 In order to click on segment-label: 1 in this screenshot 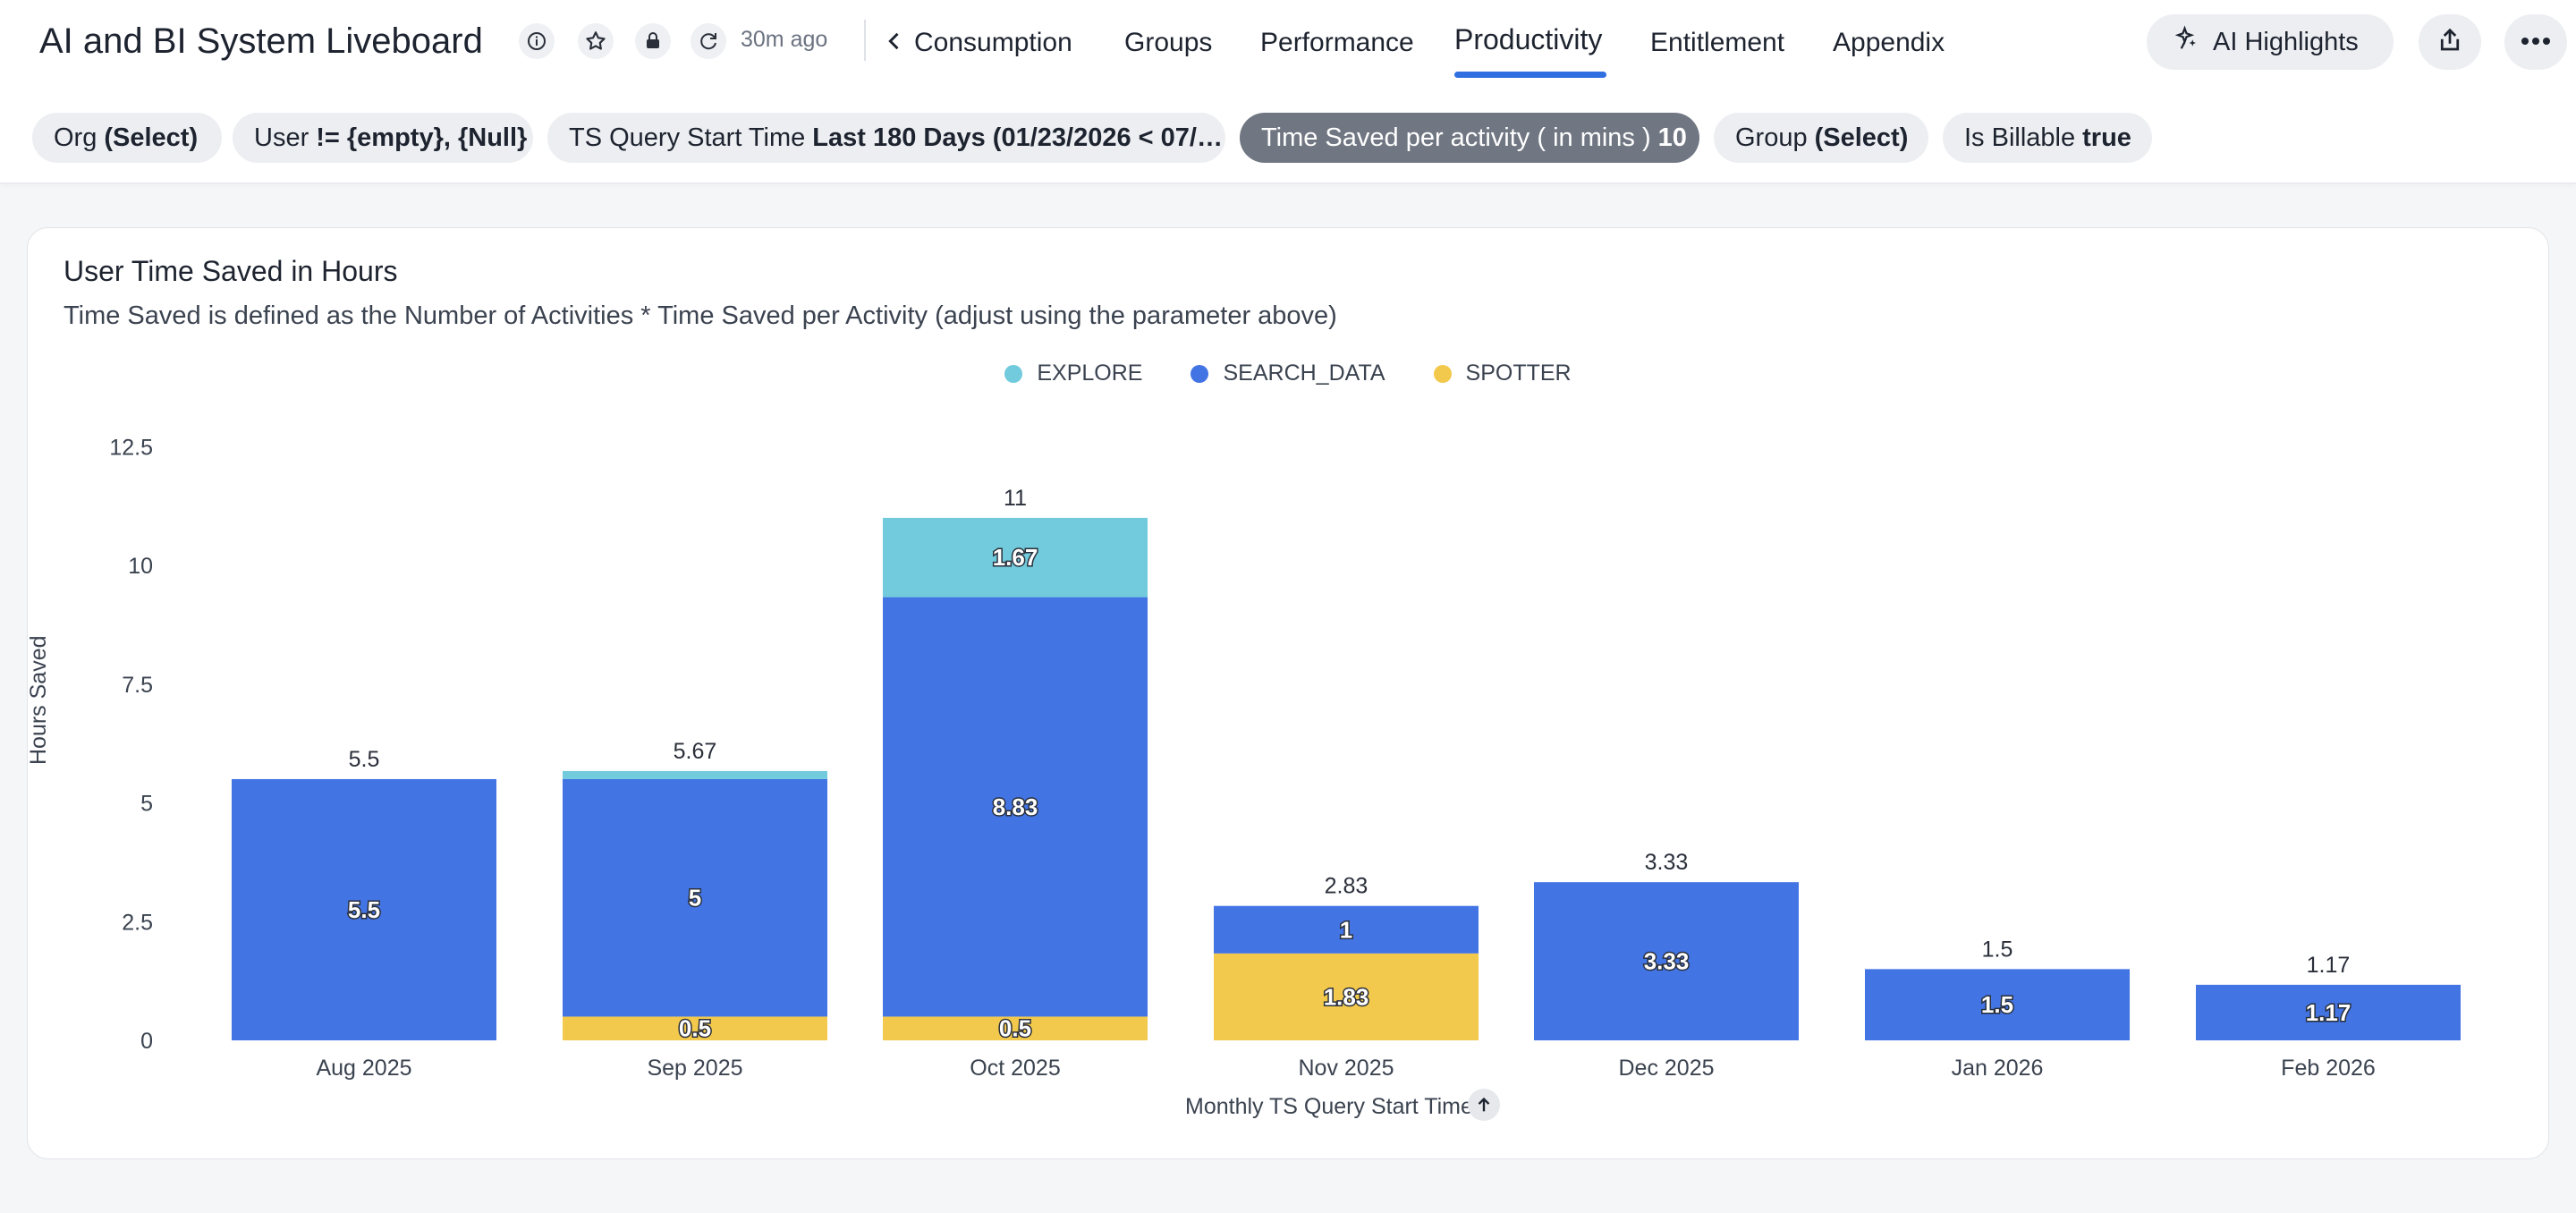, I will do `click(1346, 929)`.